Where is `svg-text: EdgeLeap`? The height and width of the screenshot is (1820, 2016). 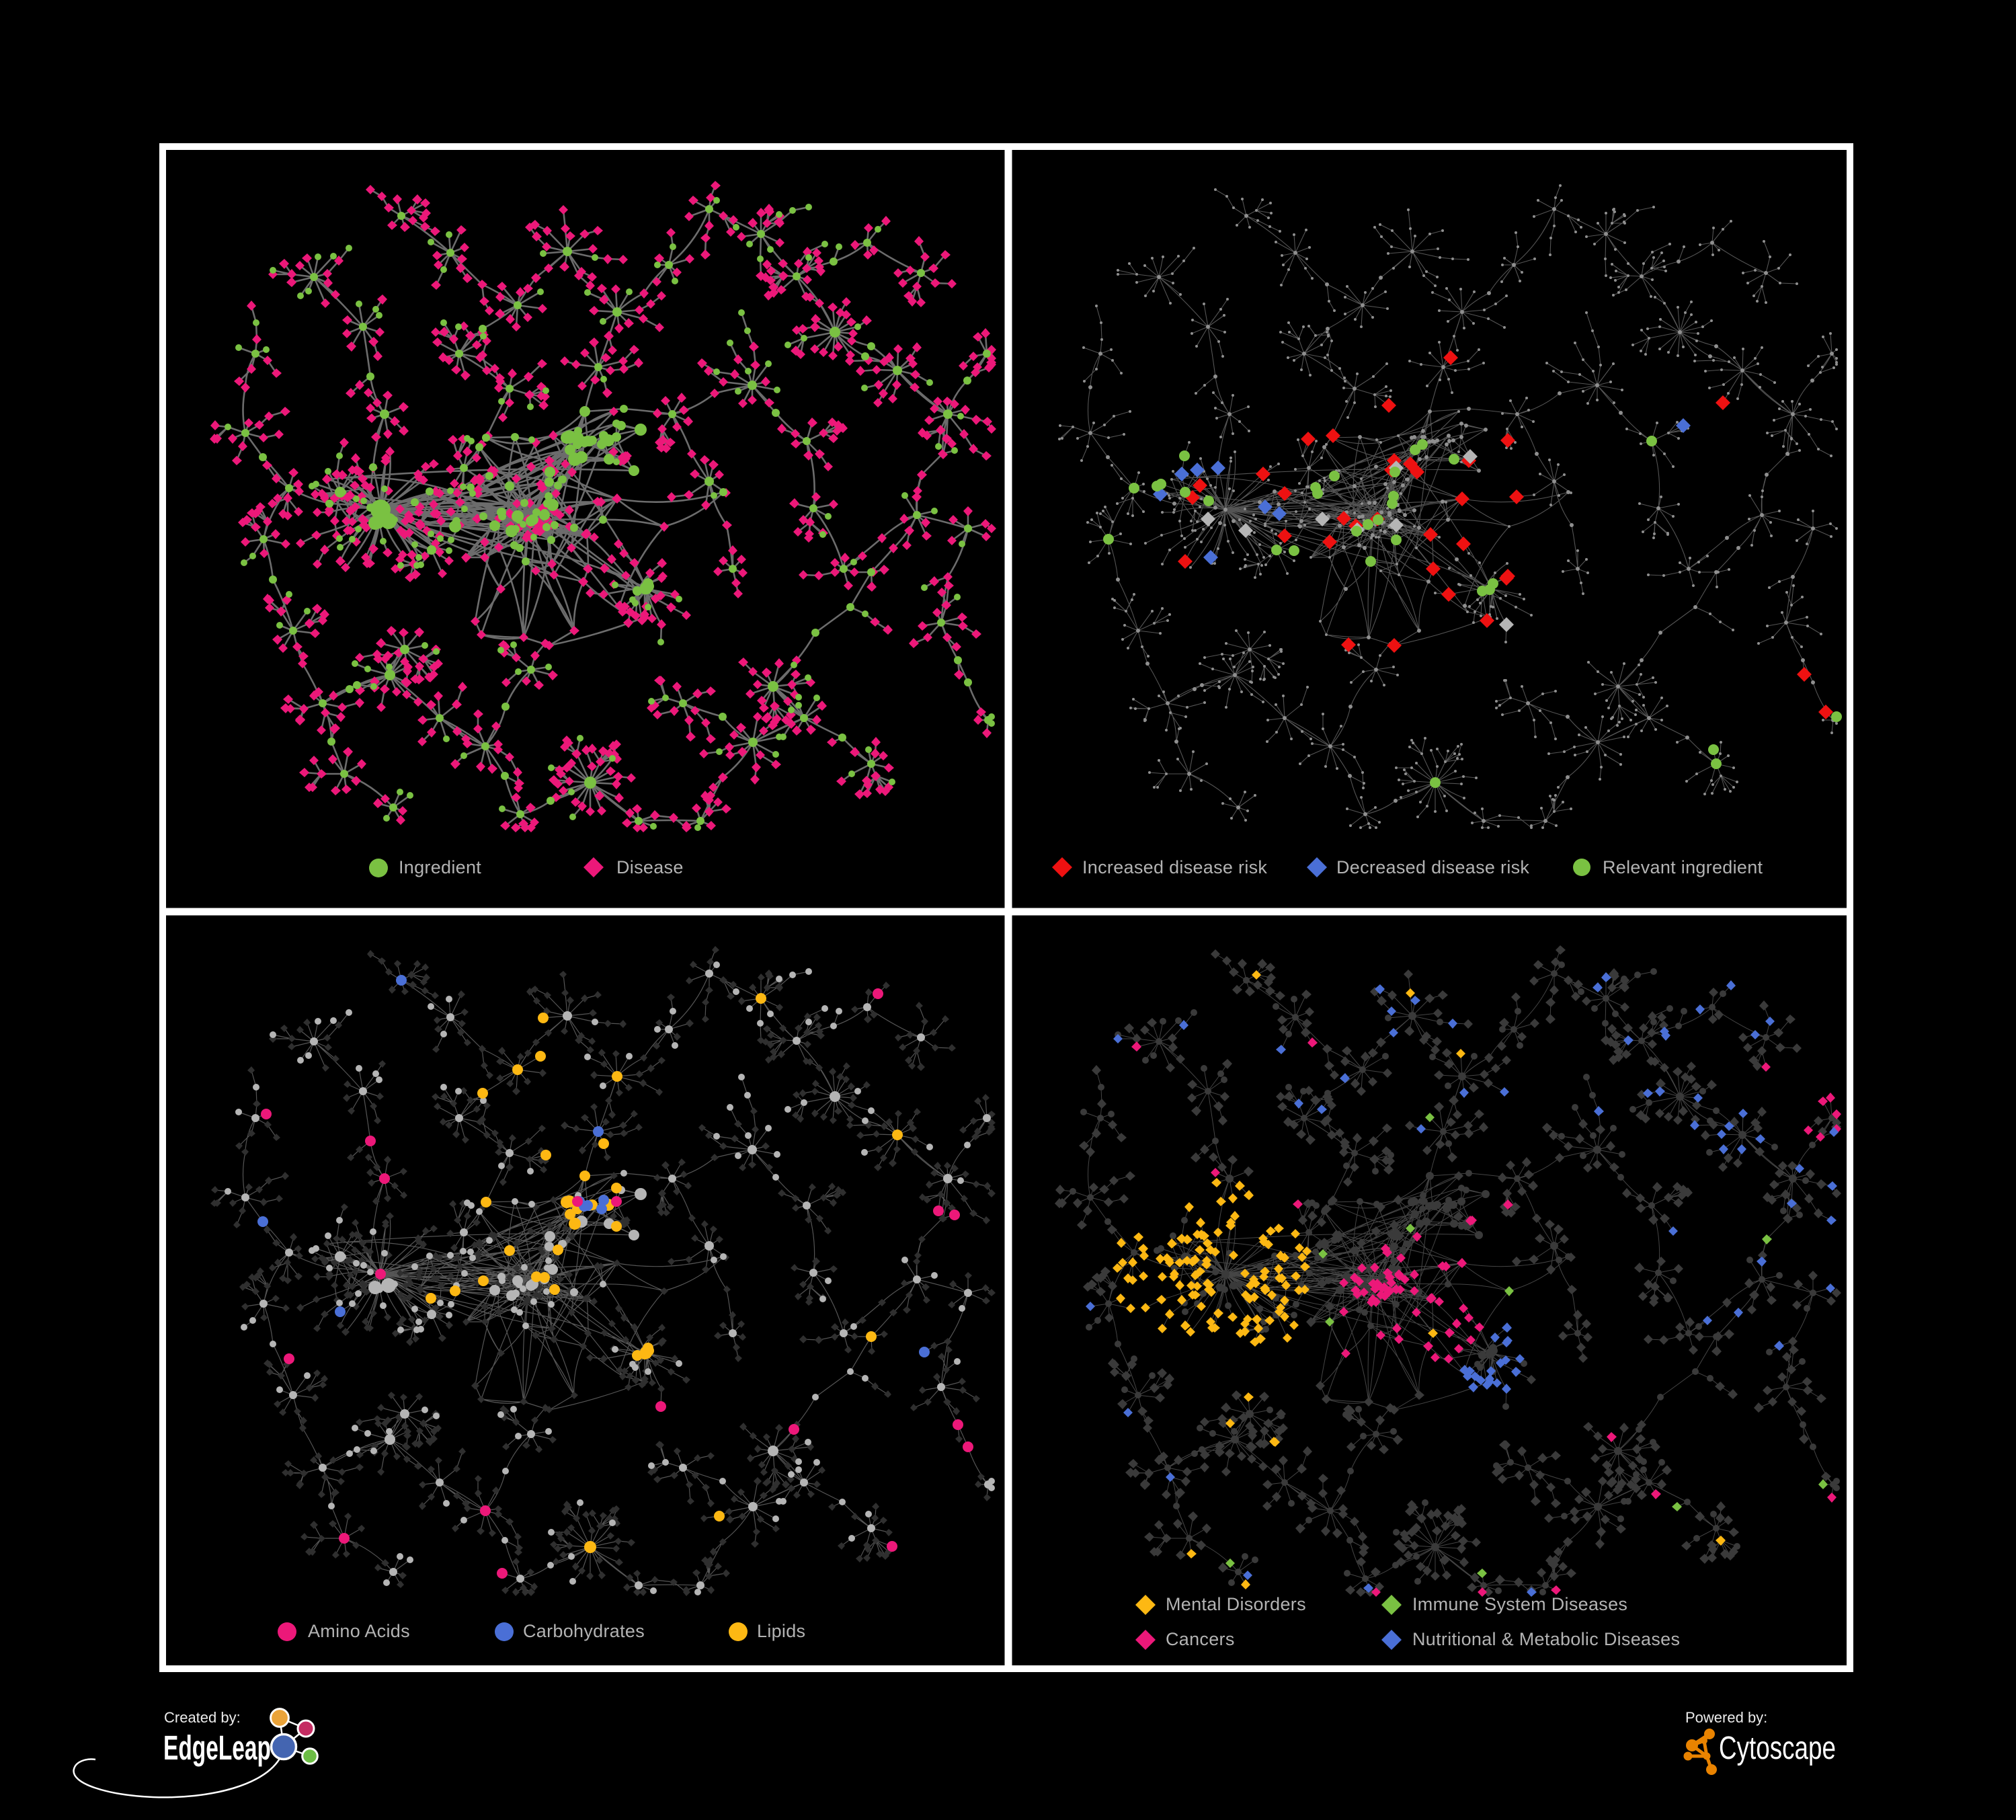
svg-text: EdgeLeap is located at coordinates (217, 1748).